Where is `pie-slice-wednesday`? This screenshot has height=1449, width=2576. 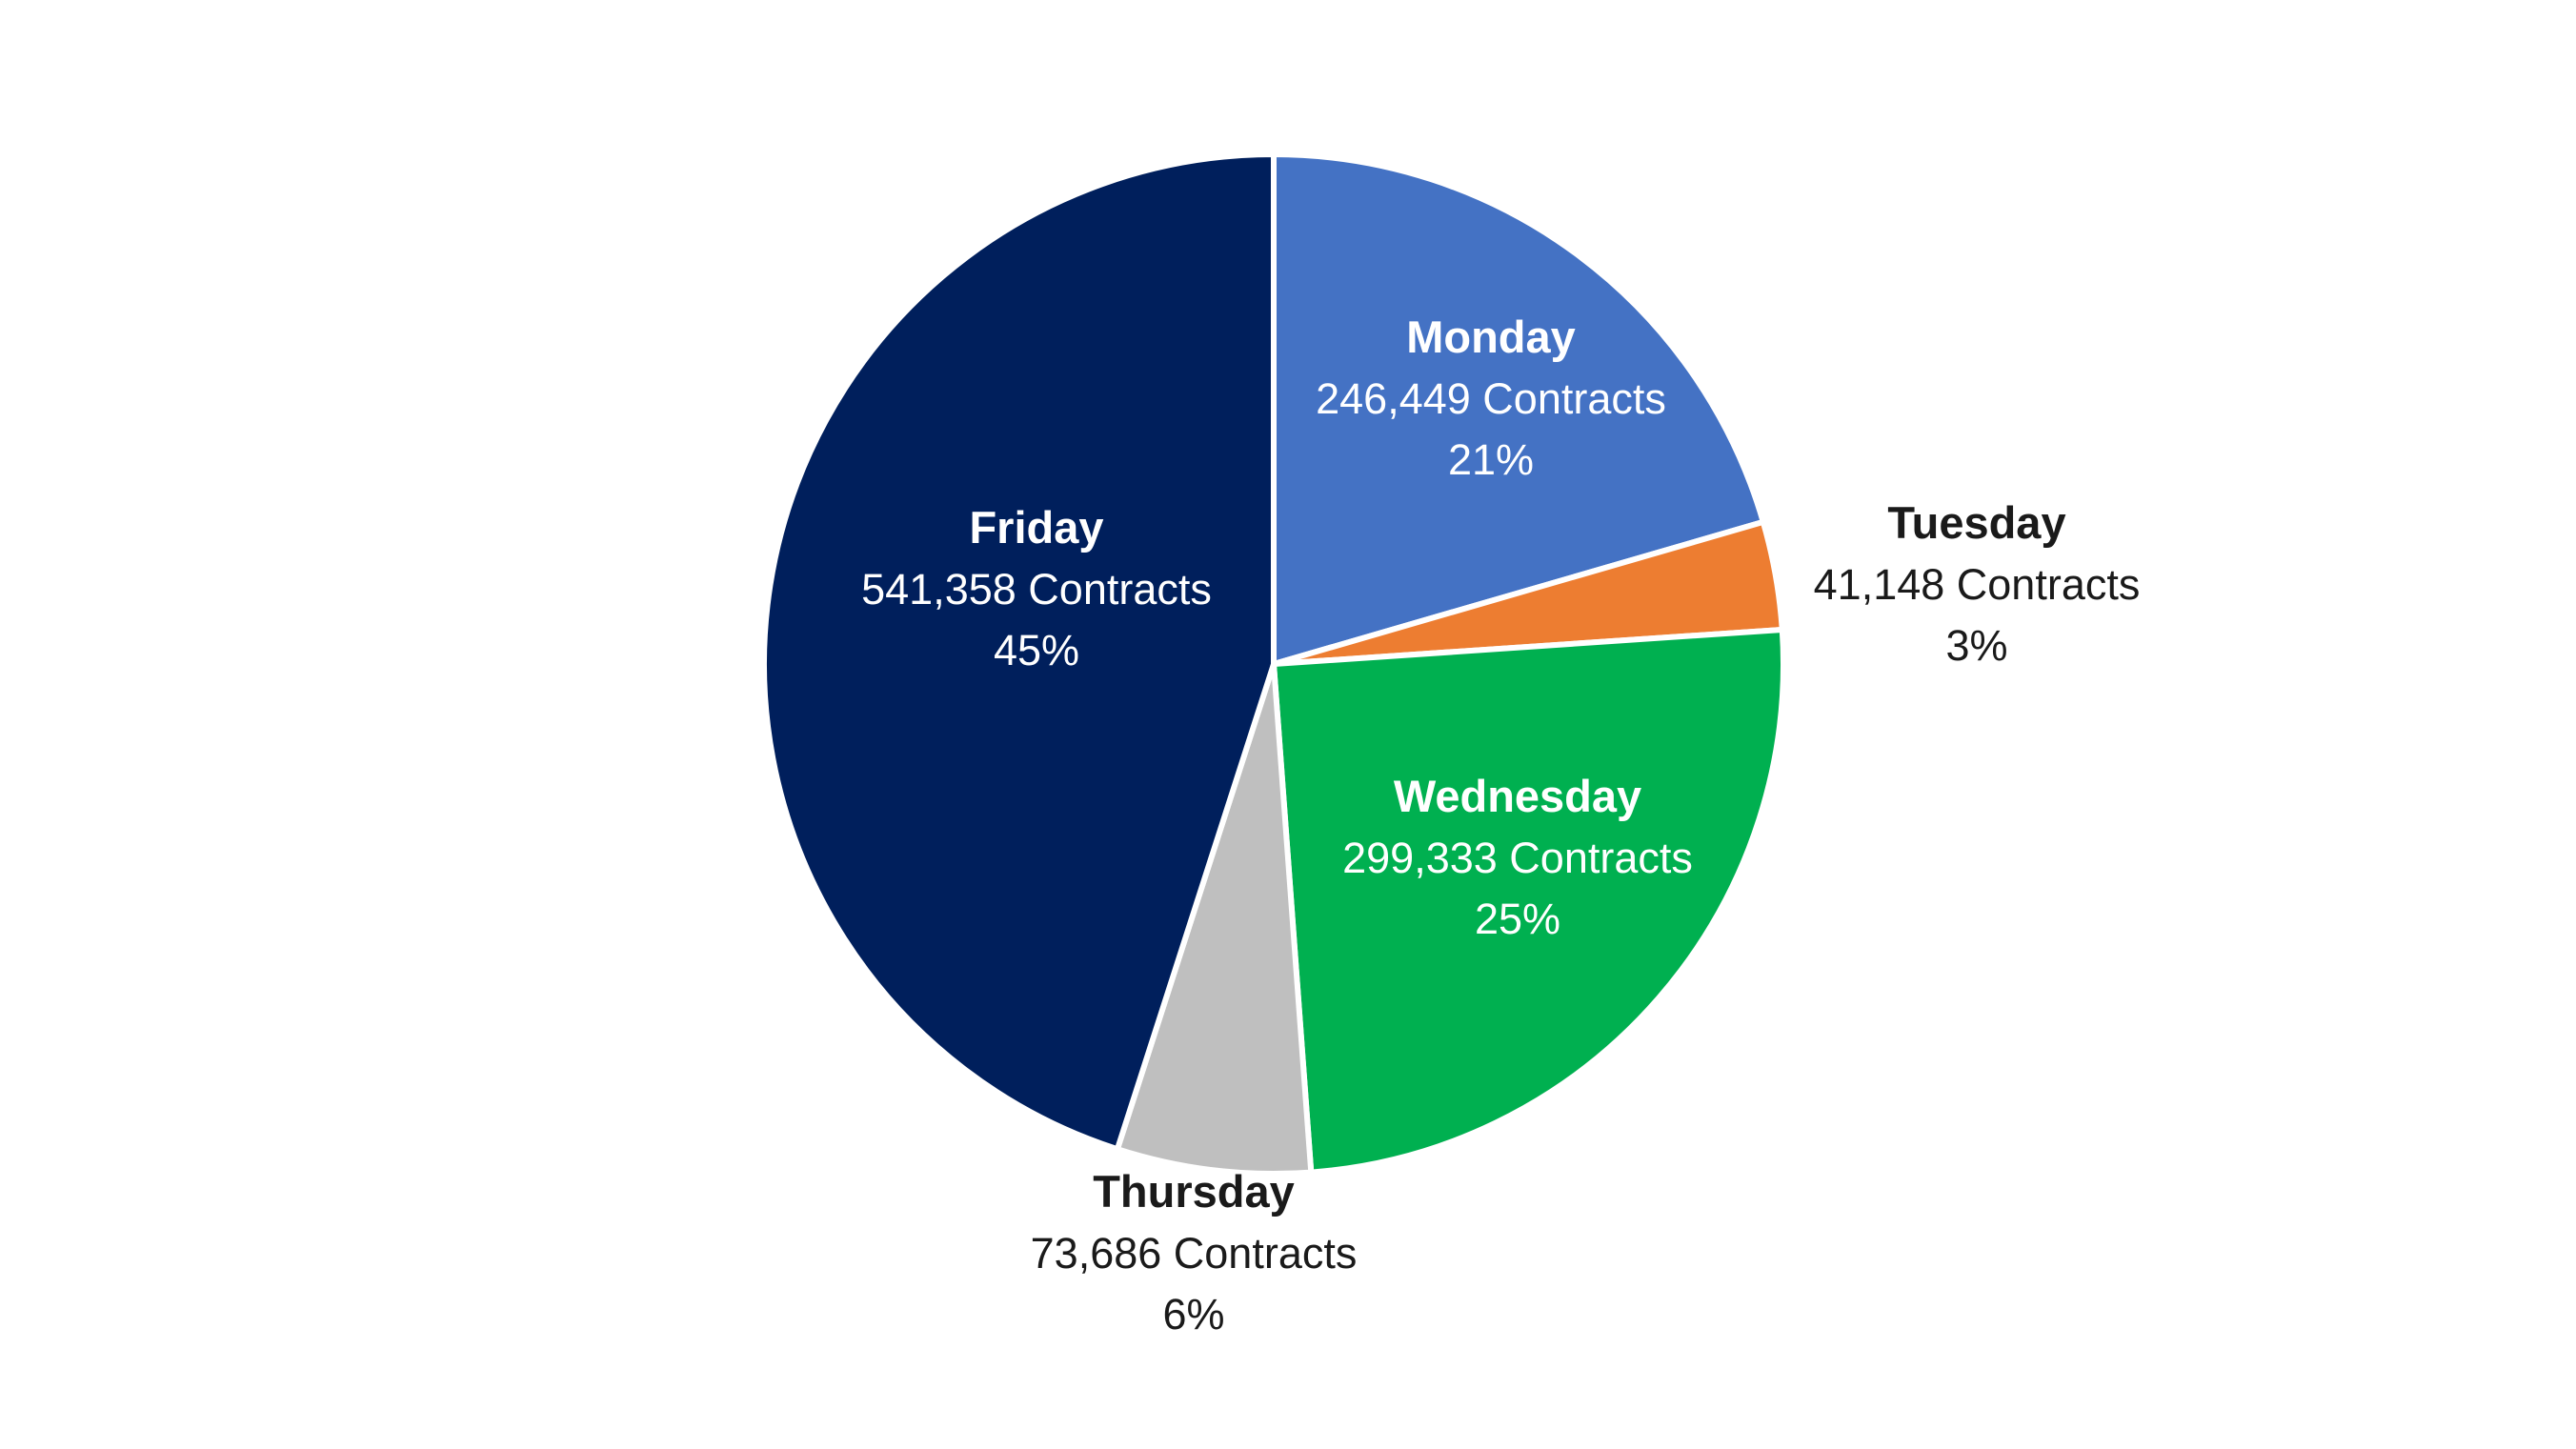
pie-slice-wednesday is located at coordinates (1528, 901).